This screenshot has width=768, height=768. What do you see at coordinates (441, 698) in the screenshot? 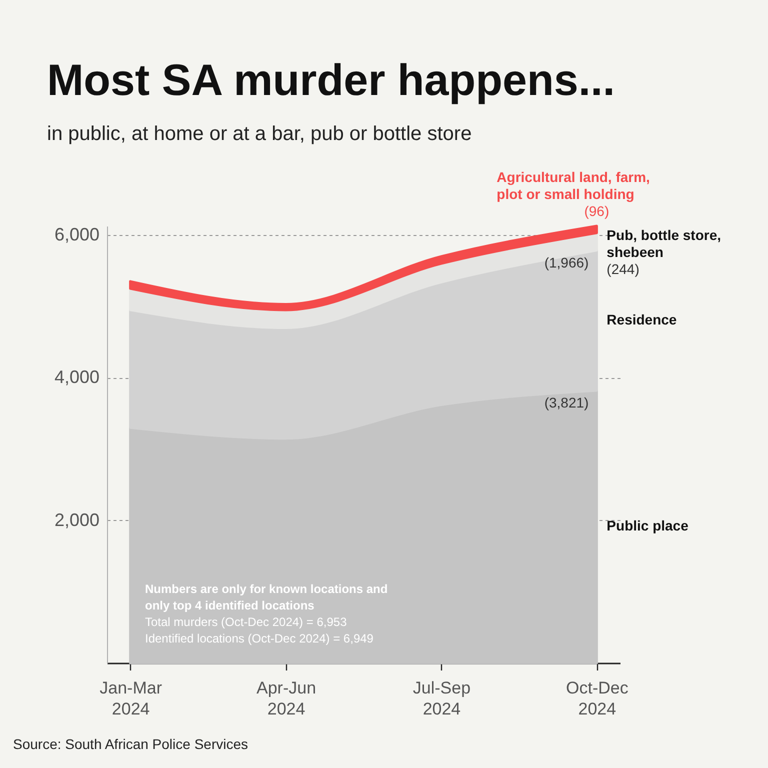
I see `x-tick-label: Jul-Sep 2024` at bounding box center [441, 698].